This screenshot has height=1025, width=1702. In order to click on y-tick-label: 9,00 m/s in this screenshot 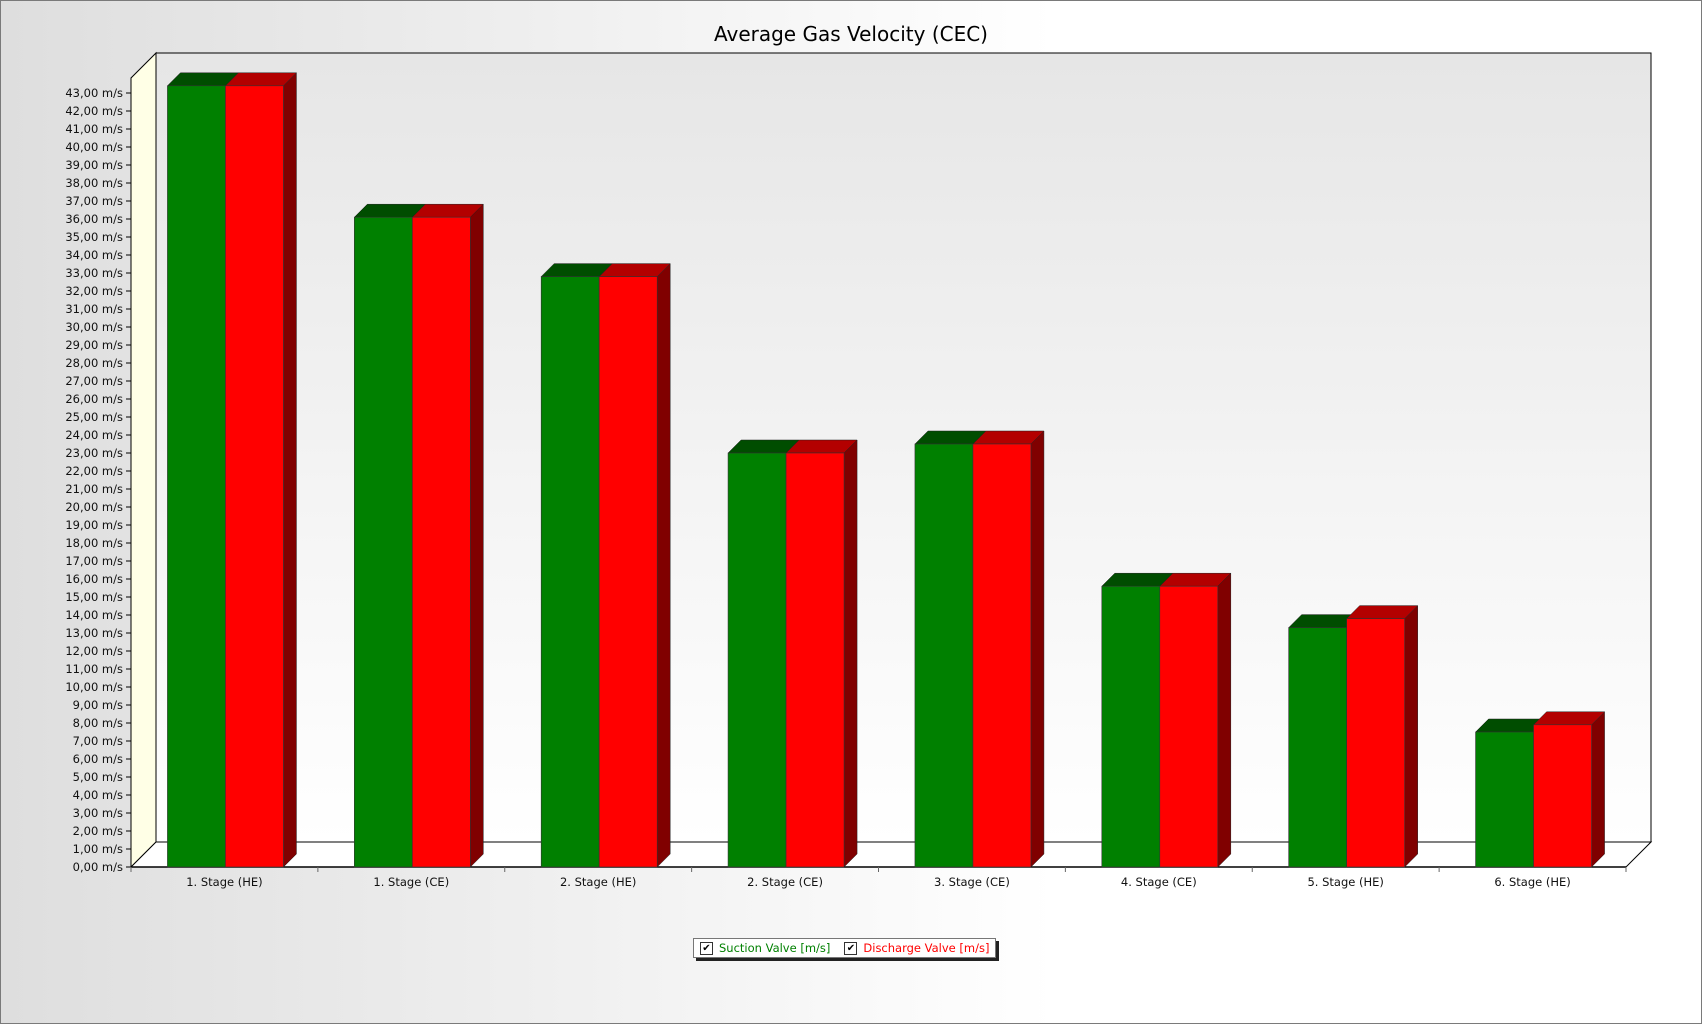, I will do `click(98, 705)`.